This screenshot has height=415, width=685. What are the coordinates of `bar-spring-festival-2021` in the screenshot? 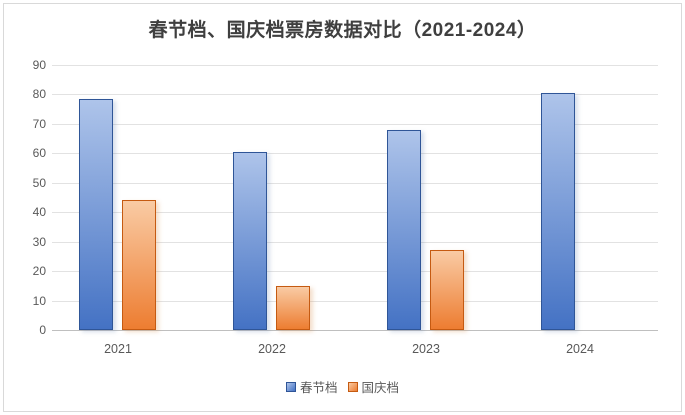 It's located at (96, 214).